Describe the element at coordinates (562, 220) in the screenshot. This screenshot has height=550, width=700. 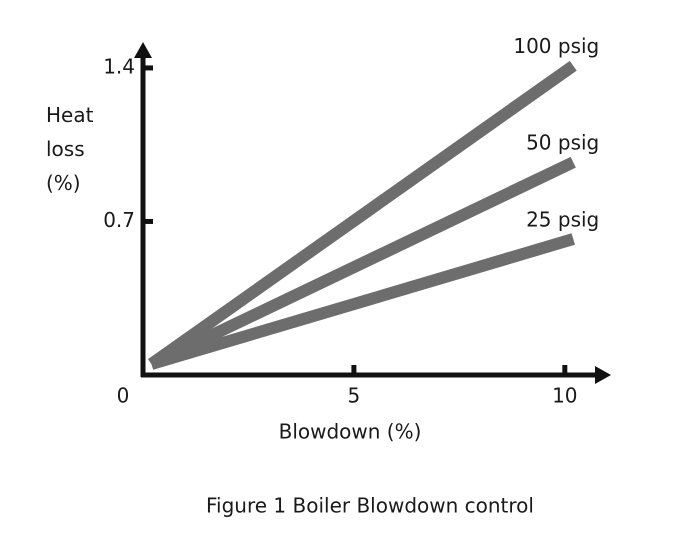
I see `series-label: 25 psig` at that location.